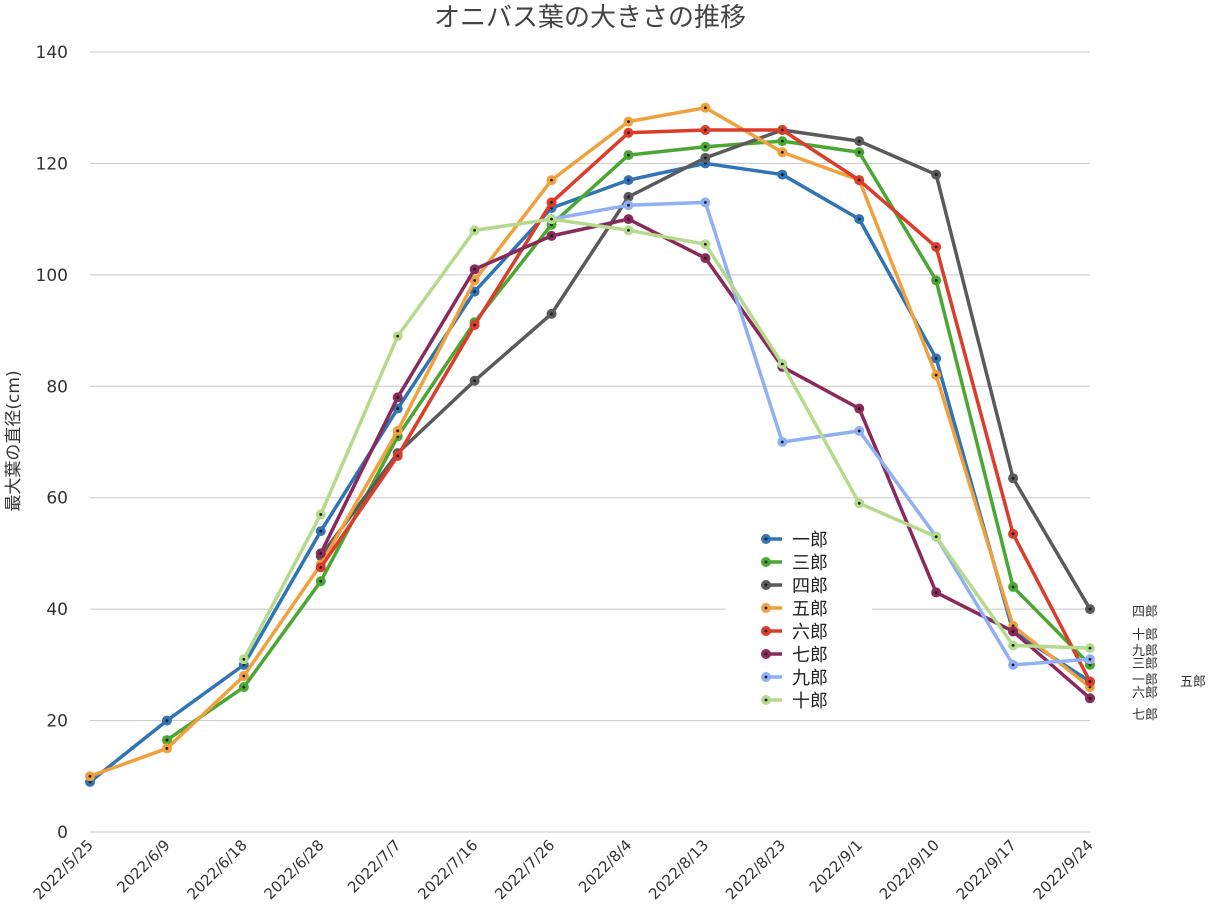  Describe the element at coordinates (810, 655) in the screenshot. I see `legend-label: 七郎` at that location.